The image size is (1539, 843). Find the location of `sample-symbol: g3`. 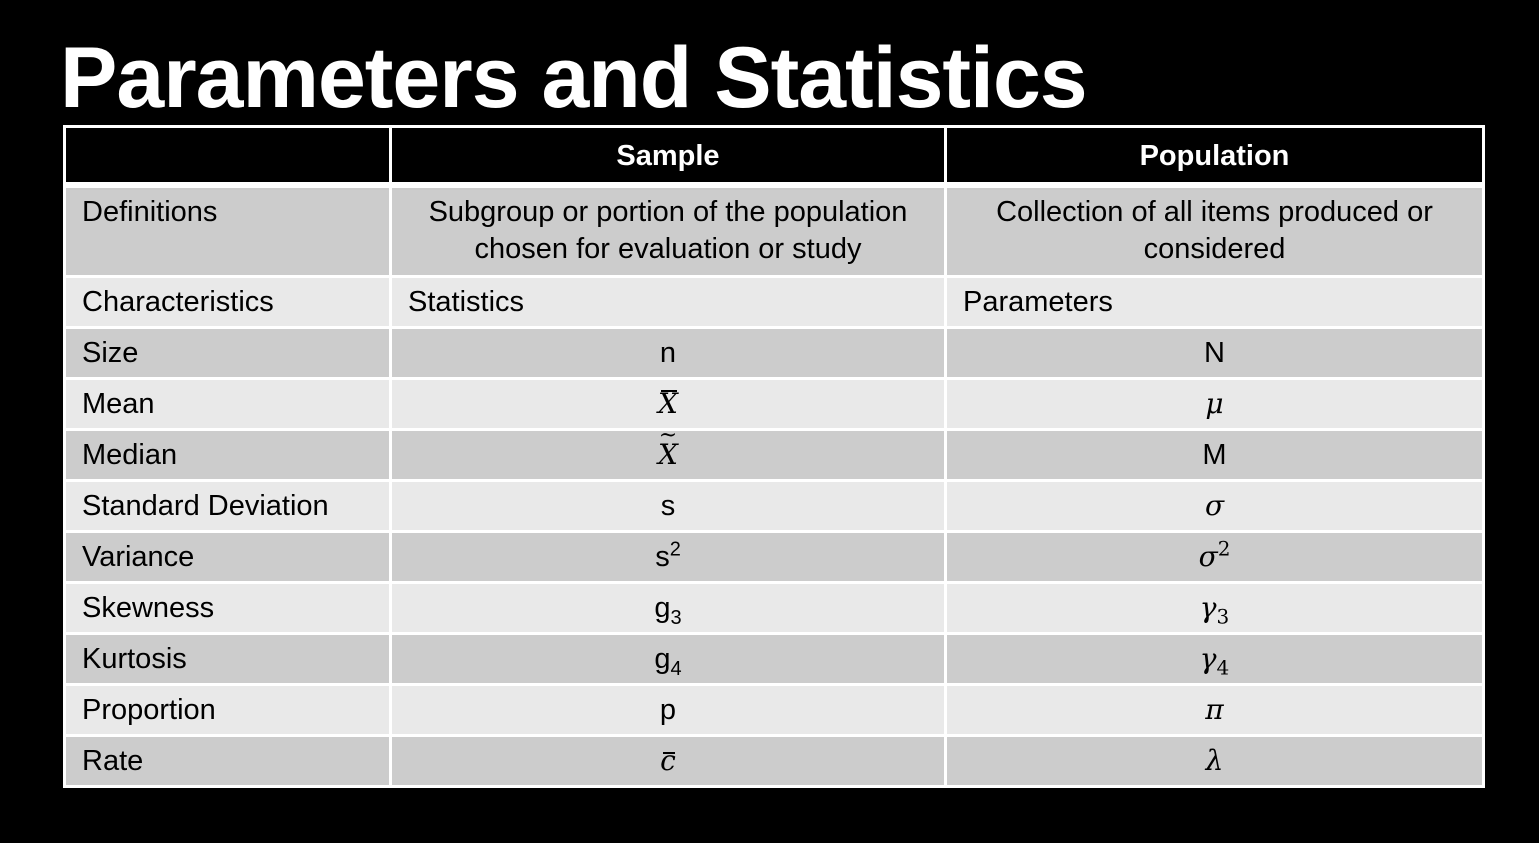

sample-symbol: g3 is located at coordinates (668, 608).